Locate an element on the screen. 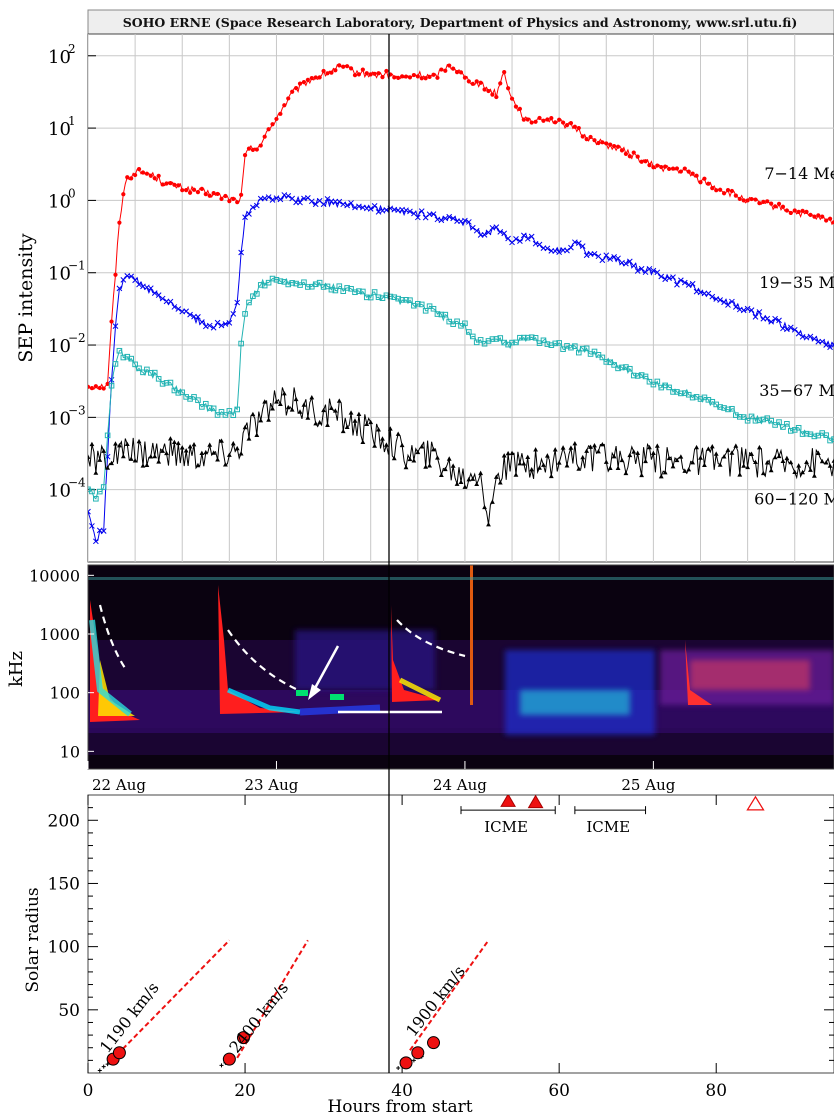 This screenshot has width=834, height=1118. sep-header-bar is located at coordinates (460, 22).